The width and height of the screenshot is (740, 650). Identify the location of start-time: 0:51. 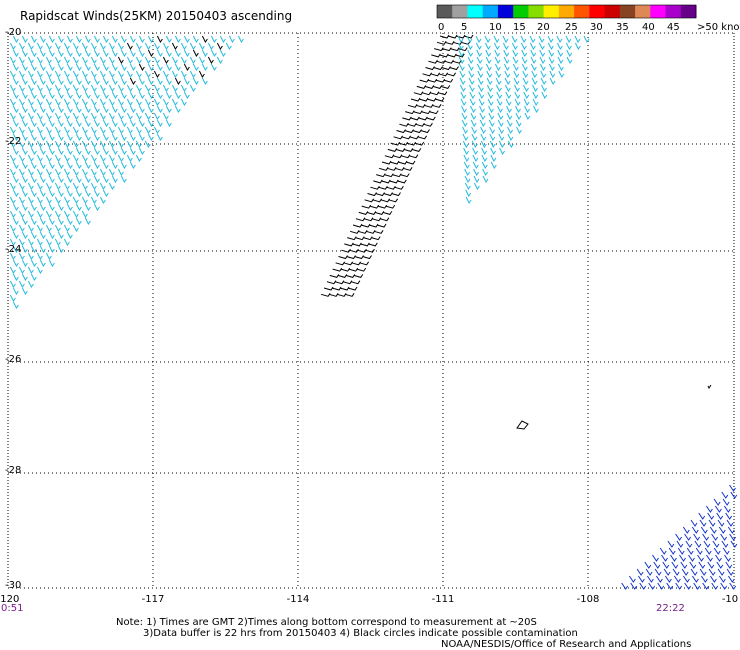
(12, 608).